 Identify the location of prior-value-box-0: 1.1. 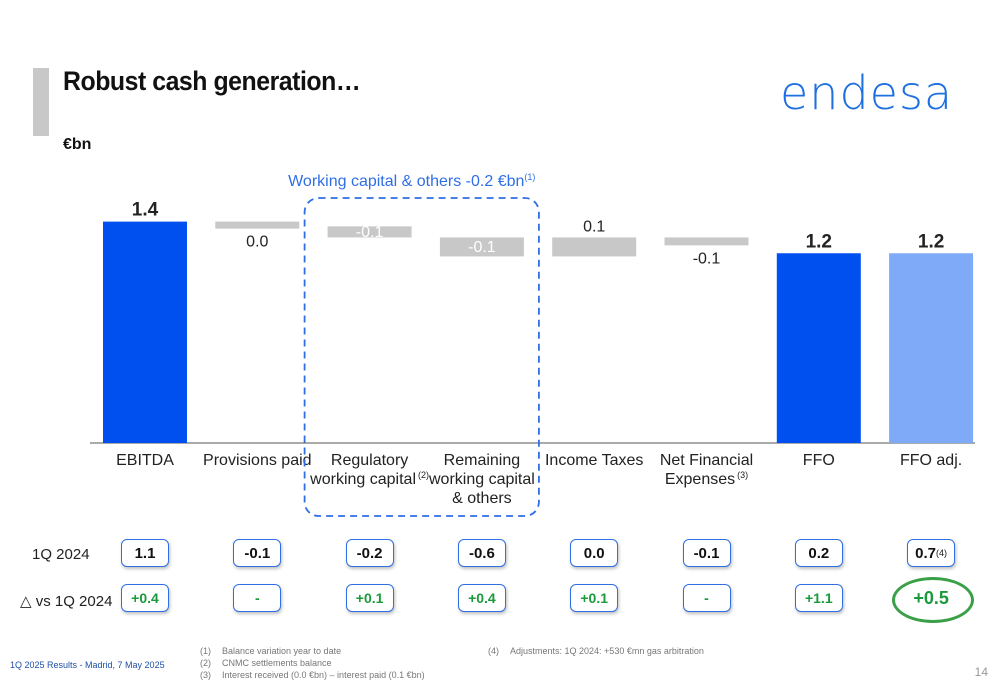
(145, 553).